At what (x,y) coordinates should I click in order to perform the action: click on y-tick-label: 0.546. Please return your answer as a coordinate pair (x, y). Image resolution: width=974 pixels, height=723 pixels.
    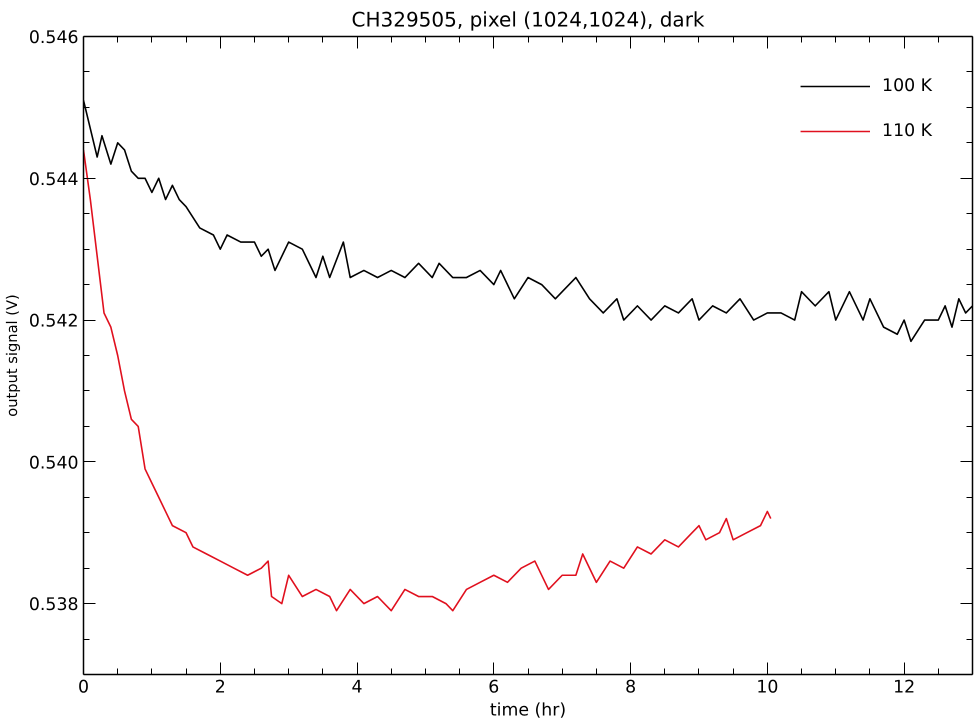
    Looking at the image, I should click on (53, 38).